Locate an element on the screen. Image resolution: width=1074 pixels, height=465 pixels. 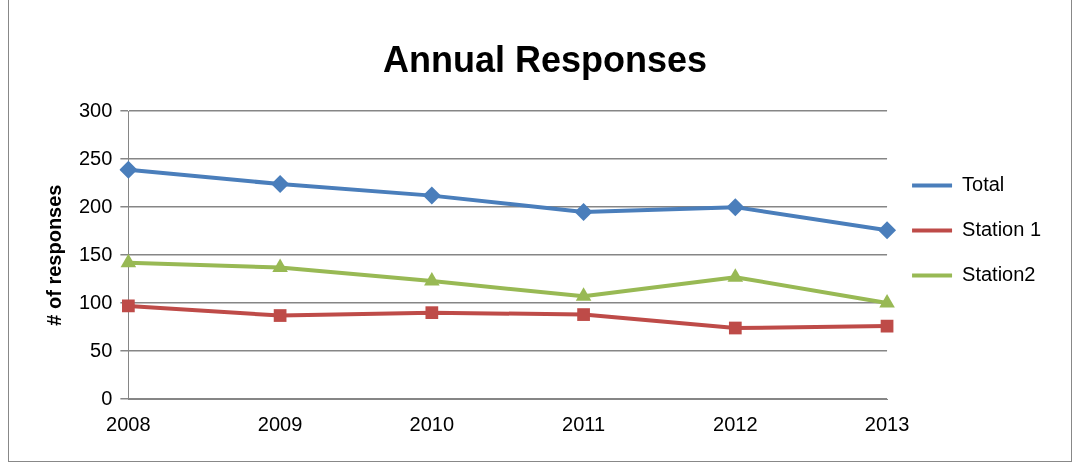
legend-label: Total is located at coordinates (983, 184).